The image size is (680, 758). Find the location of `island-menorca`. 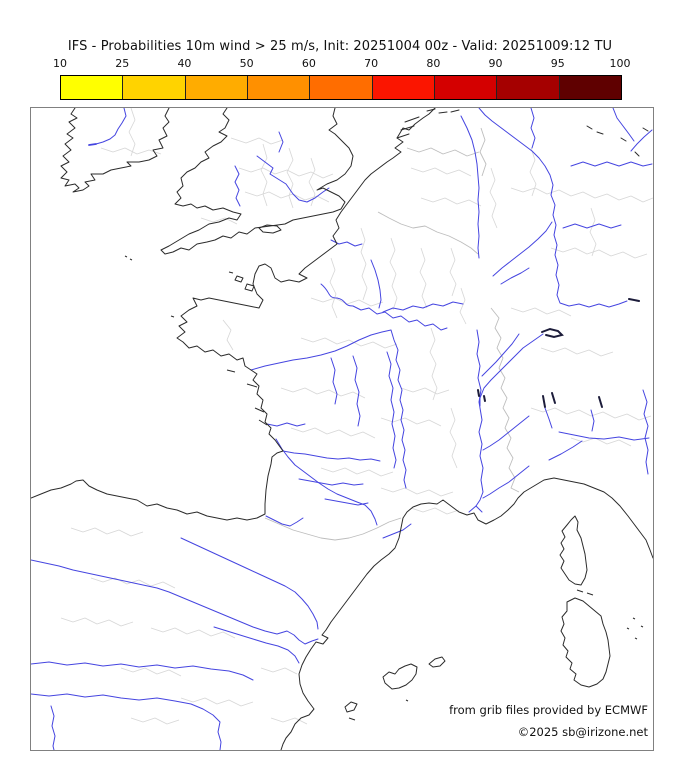

island-menorca is located at coordinates (437, 662).